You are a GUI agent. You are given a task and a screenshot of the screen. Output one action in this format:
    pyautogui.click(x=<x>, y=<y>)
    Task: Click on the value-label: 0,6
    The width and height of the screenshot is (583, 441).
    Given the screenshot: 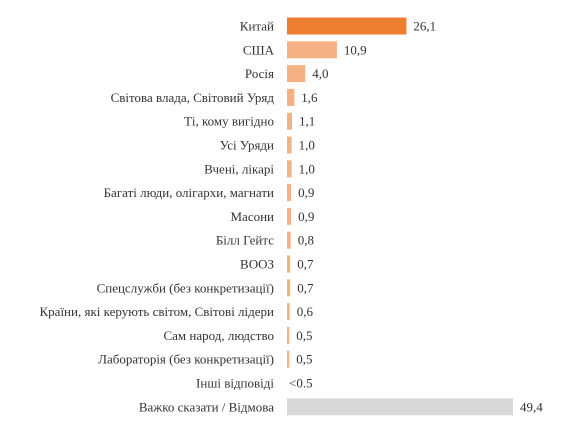 What is the action you would take?
    pyautogui.click(x=305, y=311)
    